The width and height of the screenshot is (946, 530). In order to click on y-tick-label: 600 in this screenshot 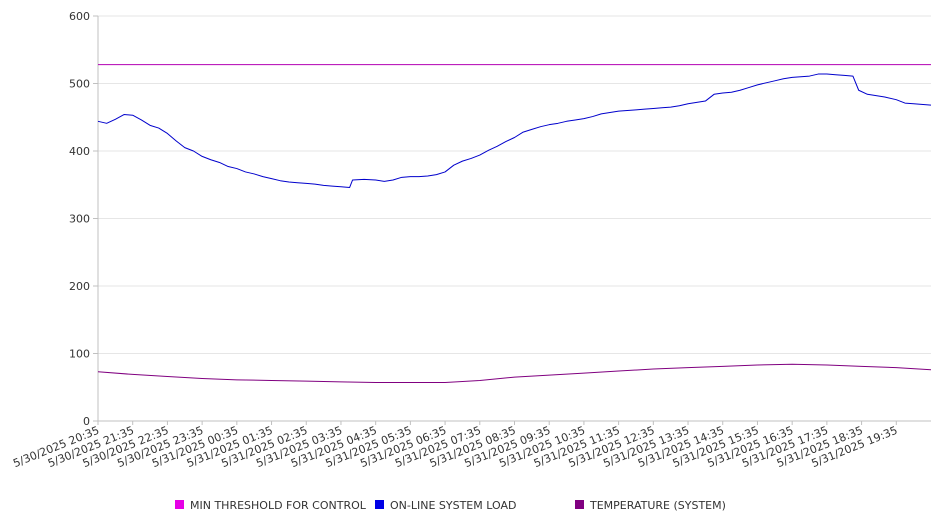, I will do `click(79, 16)`.